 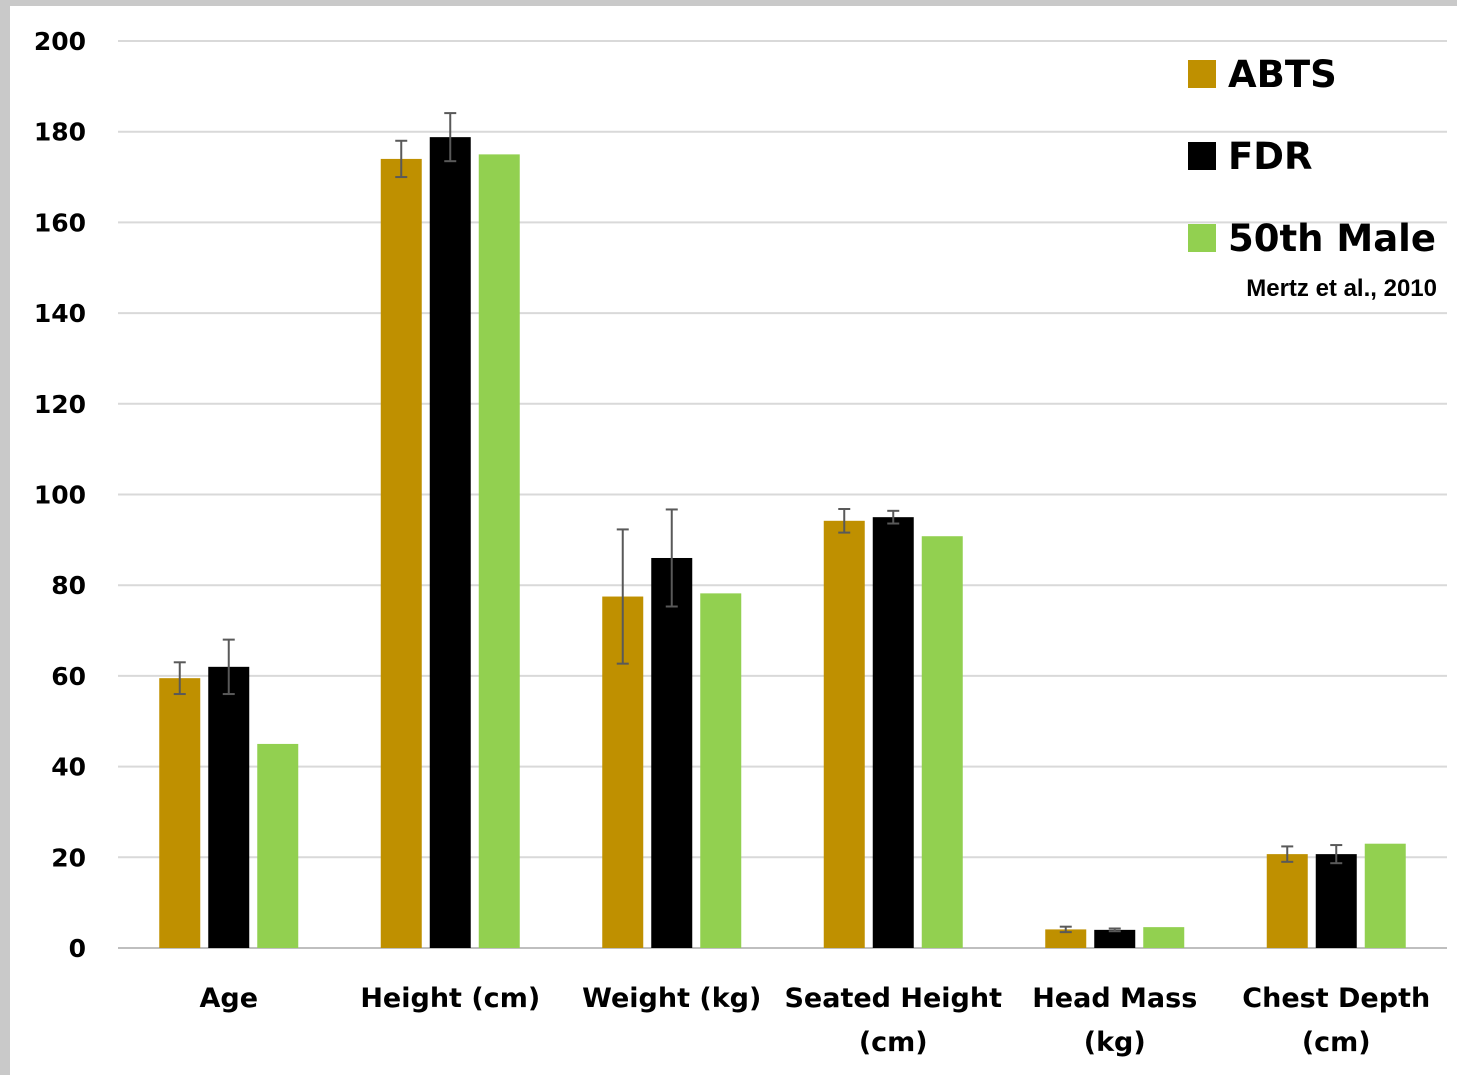 What do you see at coordinates (68, 676) in the screenshot?
I see `y-tick-label: 60` at bounding box center [68, 676].